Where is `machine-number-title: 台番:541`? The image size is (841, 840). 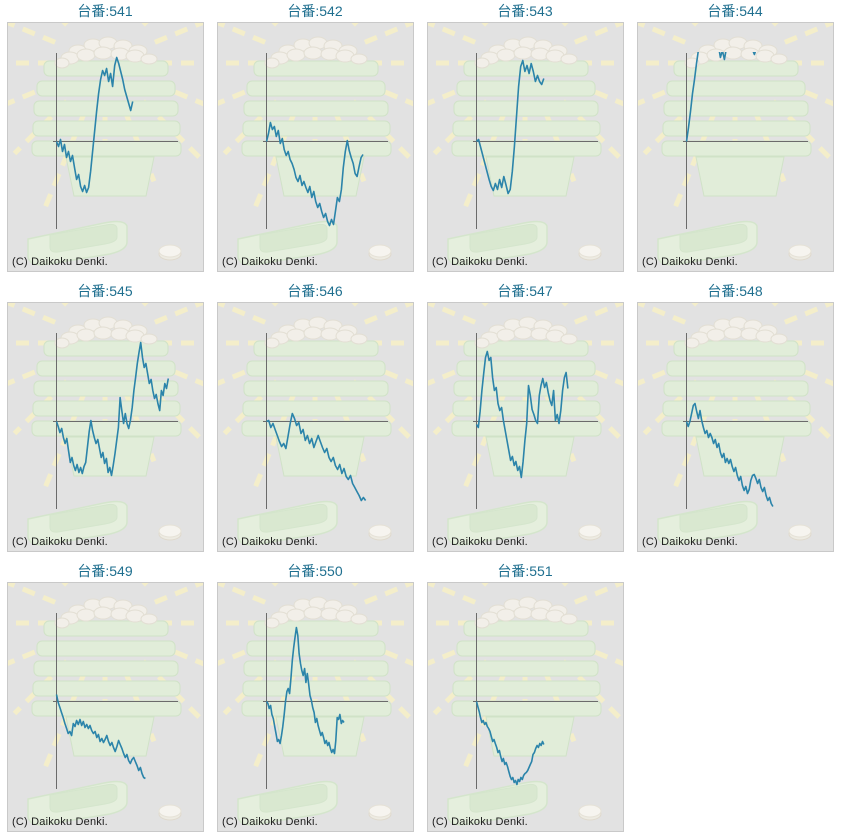
machine-number-title: 台番:541 is located at coordinates (105, 11).